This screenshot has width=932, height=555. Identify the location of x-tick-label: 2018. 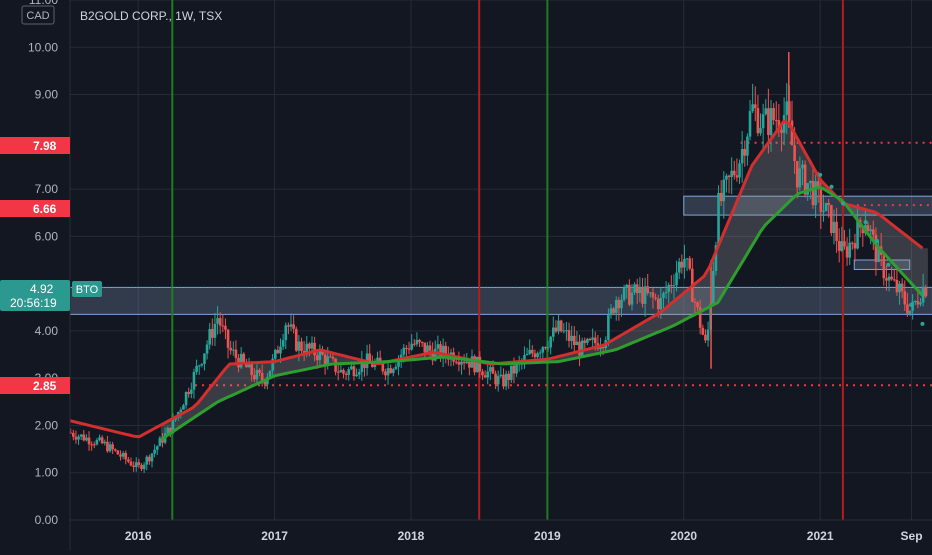
(411, 536).